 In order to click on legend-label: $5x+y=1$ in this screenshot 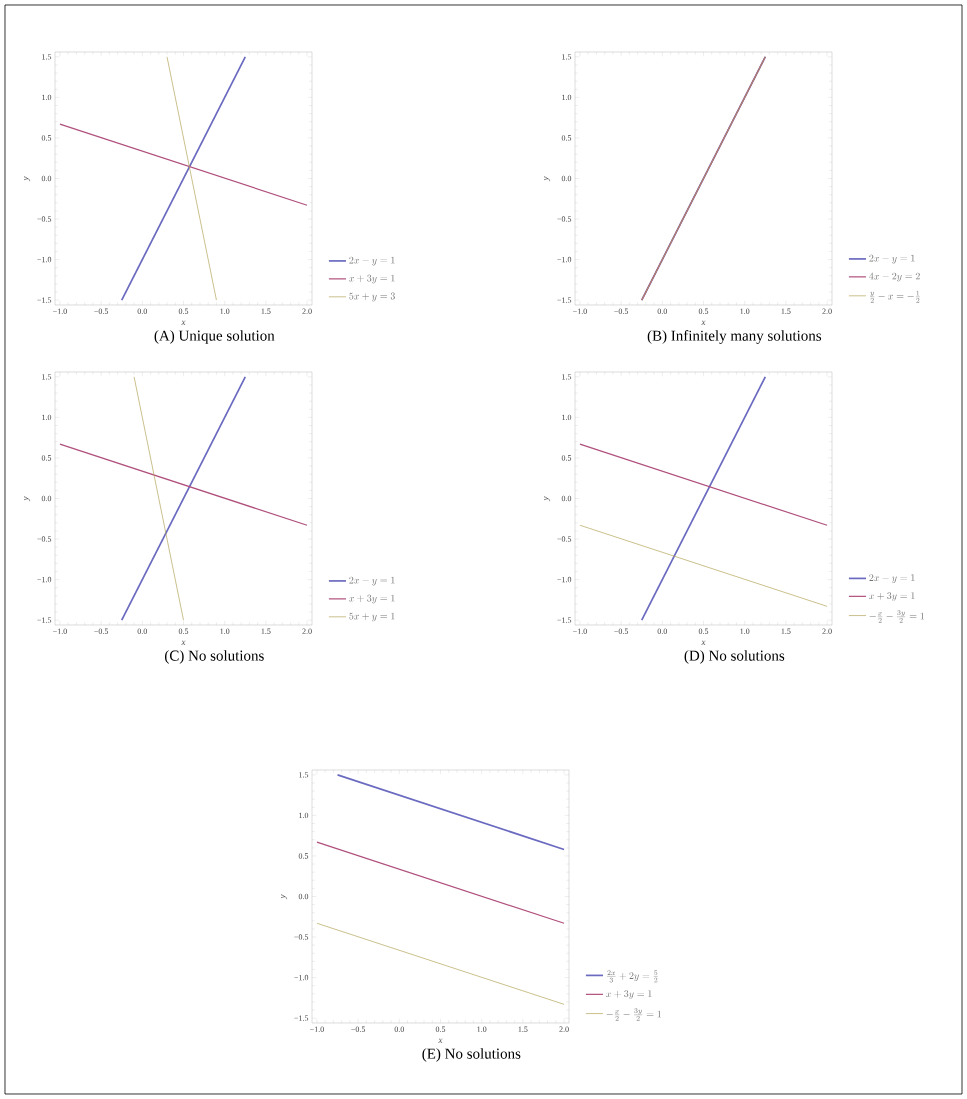, I will do `click(372, 617)`.